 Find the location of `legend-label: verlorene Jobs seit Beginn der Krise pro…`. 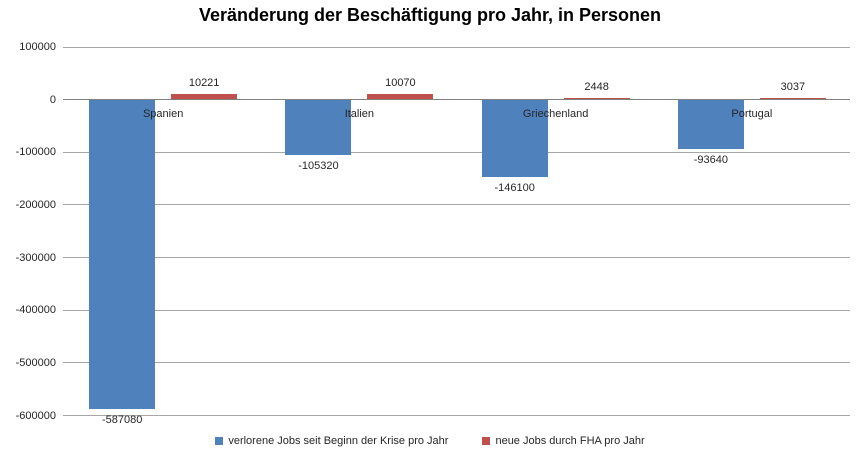

legend-label: verlorene Jobs seit Beginn der Krise pro… is located at coordinates (338, 441).